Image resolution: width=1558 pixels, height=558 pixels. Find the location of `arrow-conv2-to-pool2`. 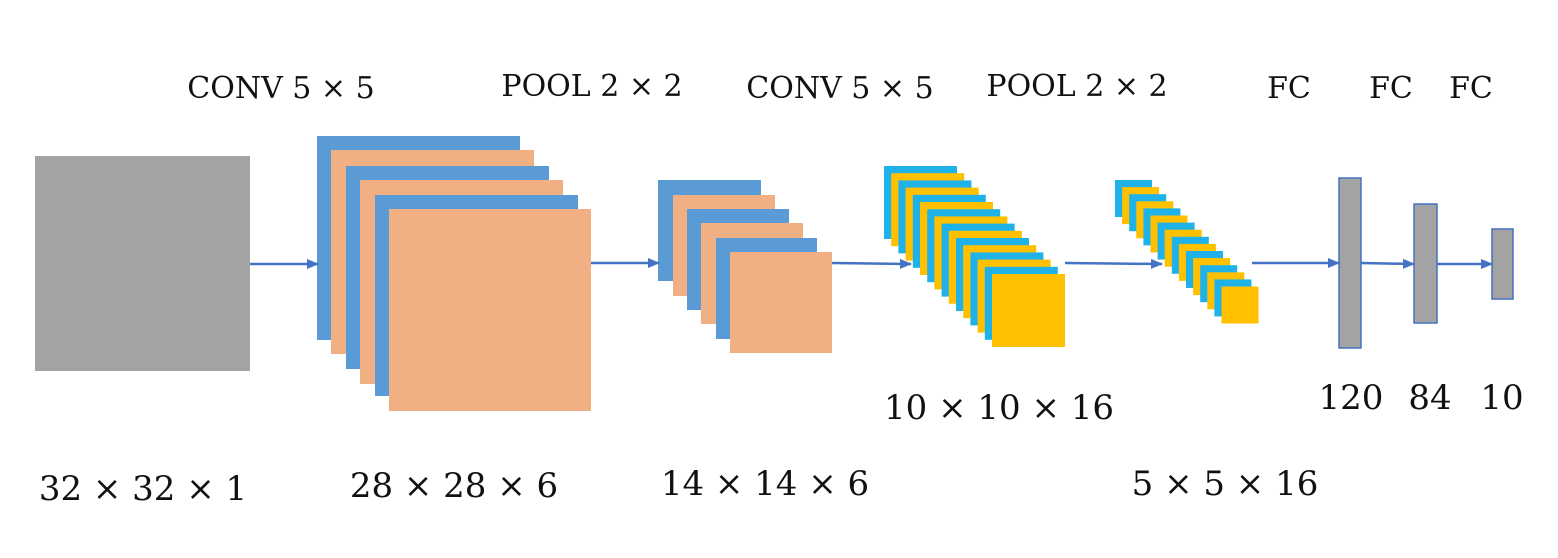

arrow-conv2-to-pool2 is located at coordinates (1113, 263).